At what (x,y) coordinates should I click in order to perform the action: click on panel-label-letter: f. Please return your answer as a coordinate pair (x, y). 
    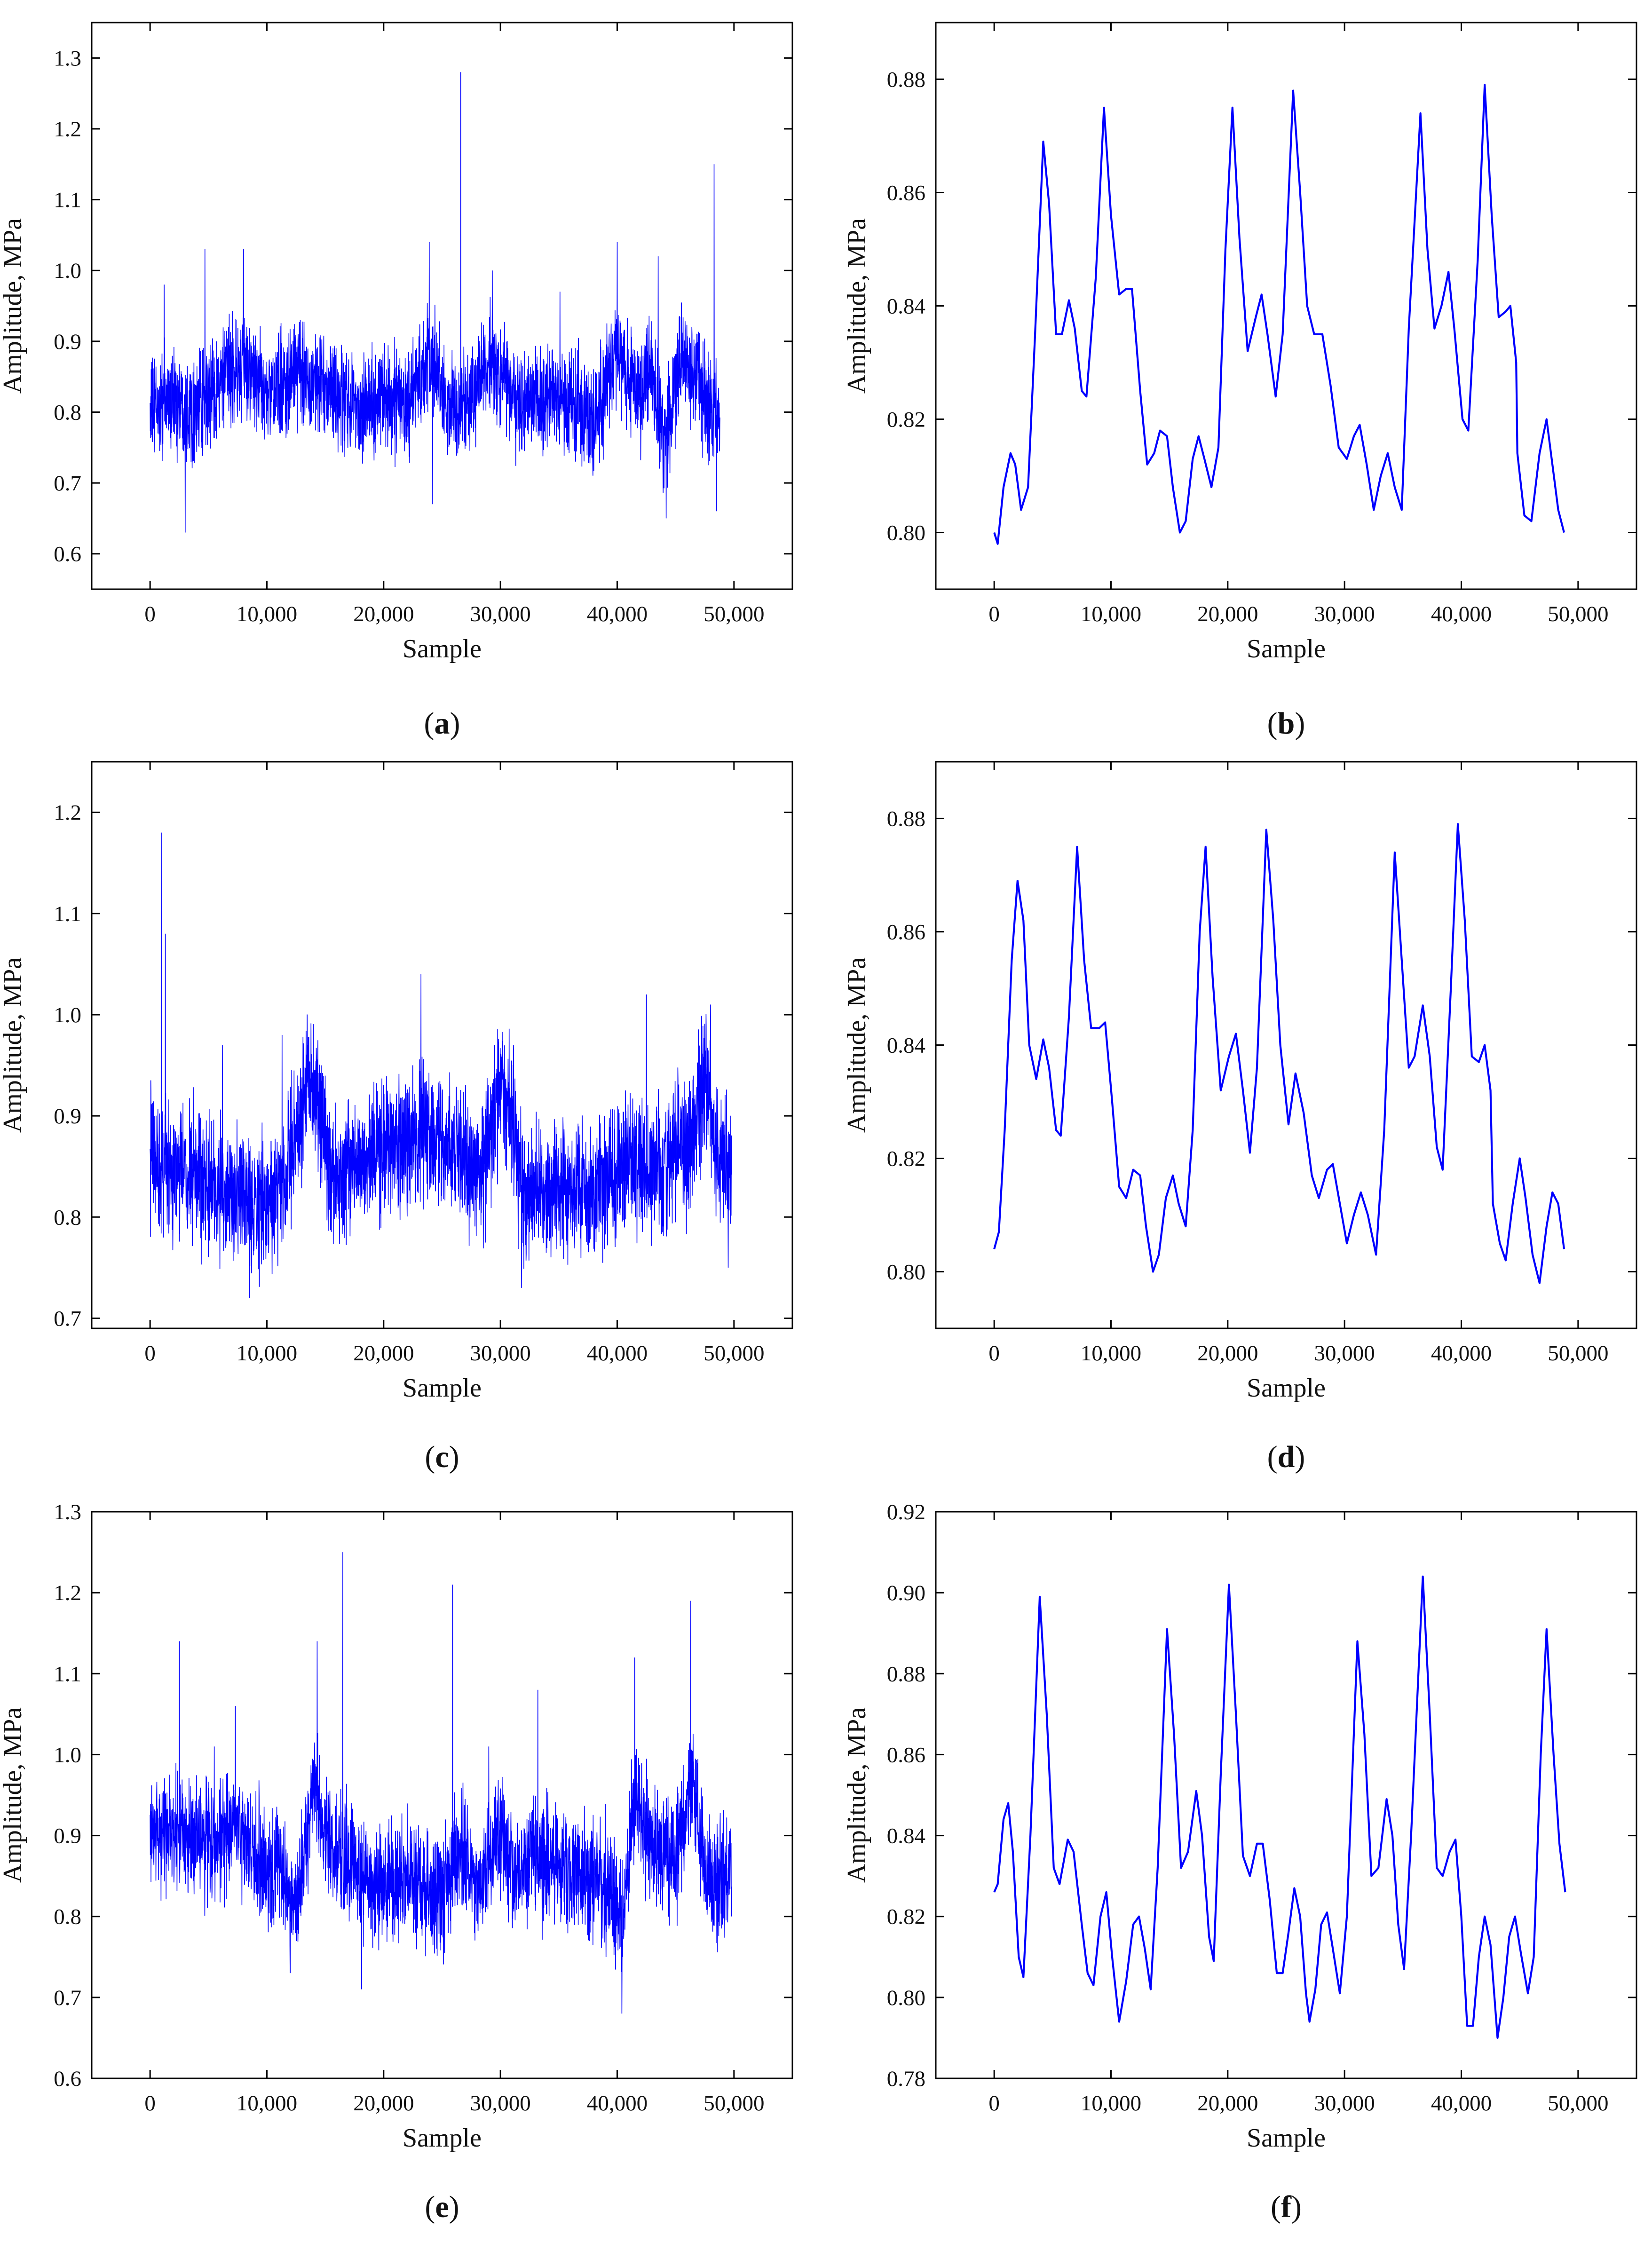
    Looking at the image, I should click on (1286, 2207).